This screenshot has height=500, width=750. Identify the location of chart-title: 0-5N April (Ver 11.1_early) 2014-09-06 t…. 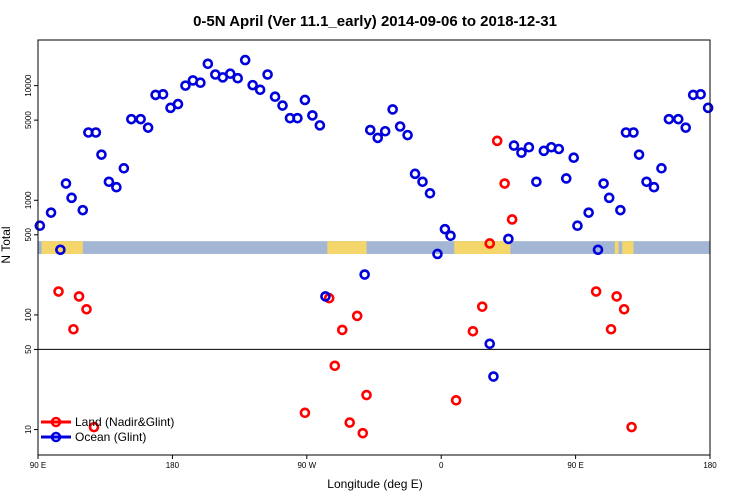
(375, 21).